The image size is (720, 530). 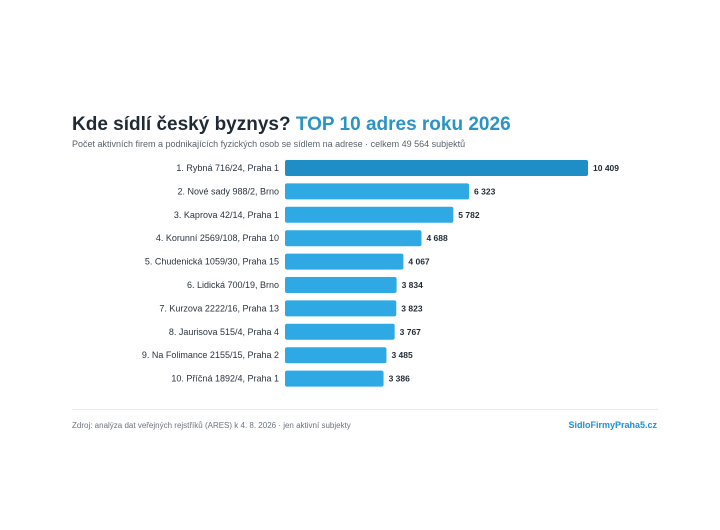 What do you see at coordinates (212, 262) in the screenshot?
I see `category-label: 5. Chudenická 1059/30, Praha 15` at bounding box center [212, 262].